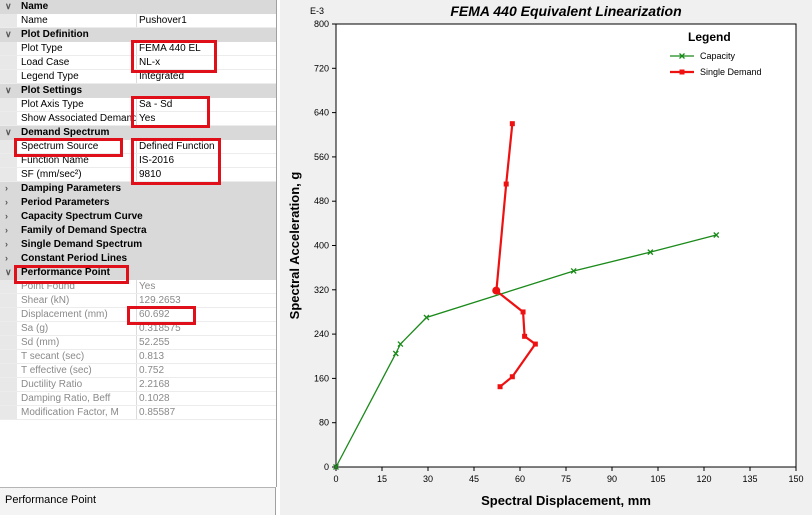 This screenshot has width=812, height=515. What do you see at coordinates (50, 76) in the screenshot?
I see `property-label: Legend Type` at bounding box center [50, 76].